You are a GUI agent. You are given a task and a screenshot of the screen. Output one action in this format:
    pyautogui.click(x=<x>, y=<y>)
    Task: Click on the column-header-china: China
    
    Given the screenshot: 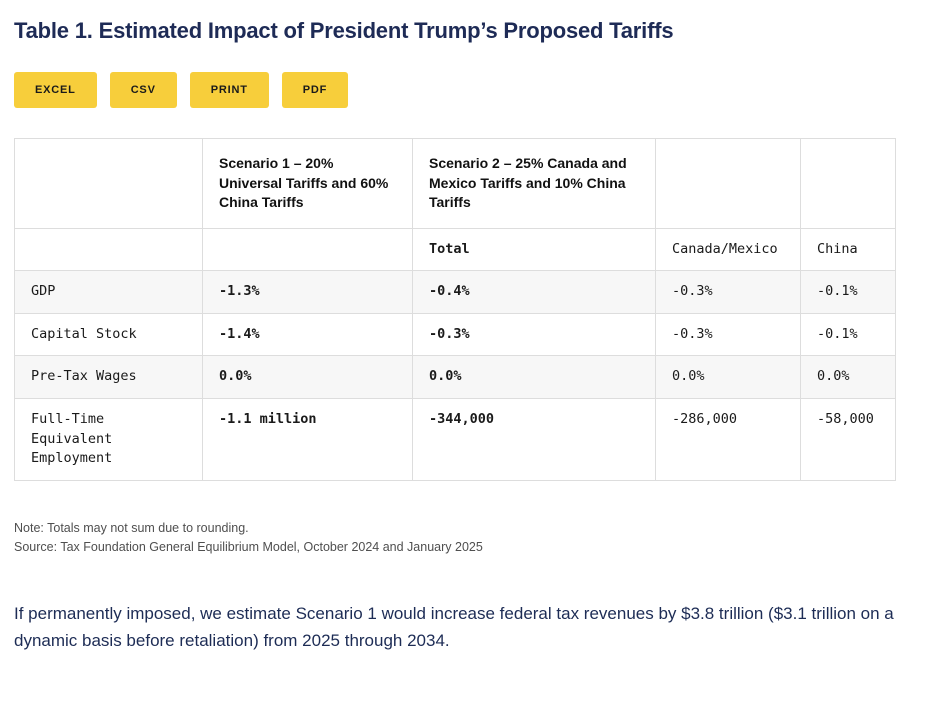 What is the action you would take?
    pyautogui.click(x=848, y=249)
    